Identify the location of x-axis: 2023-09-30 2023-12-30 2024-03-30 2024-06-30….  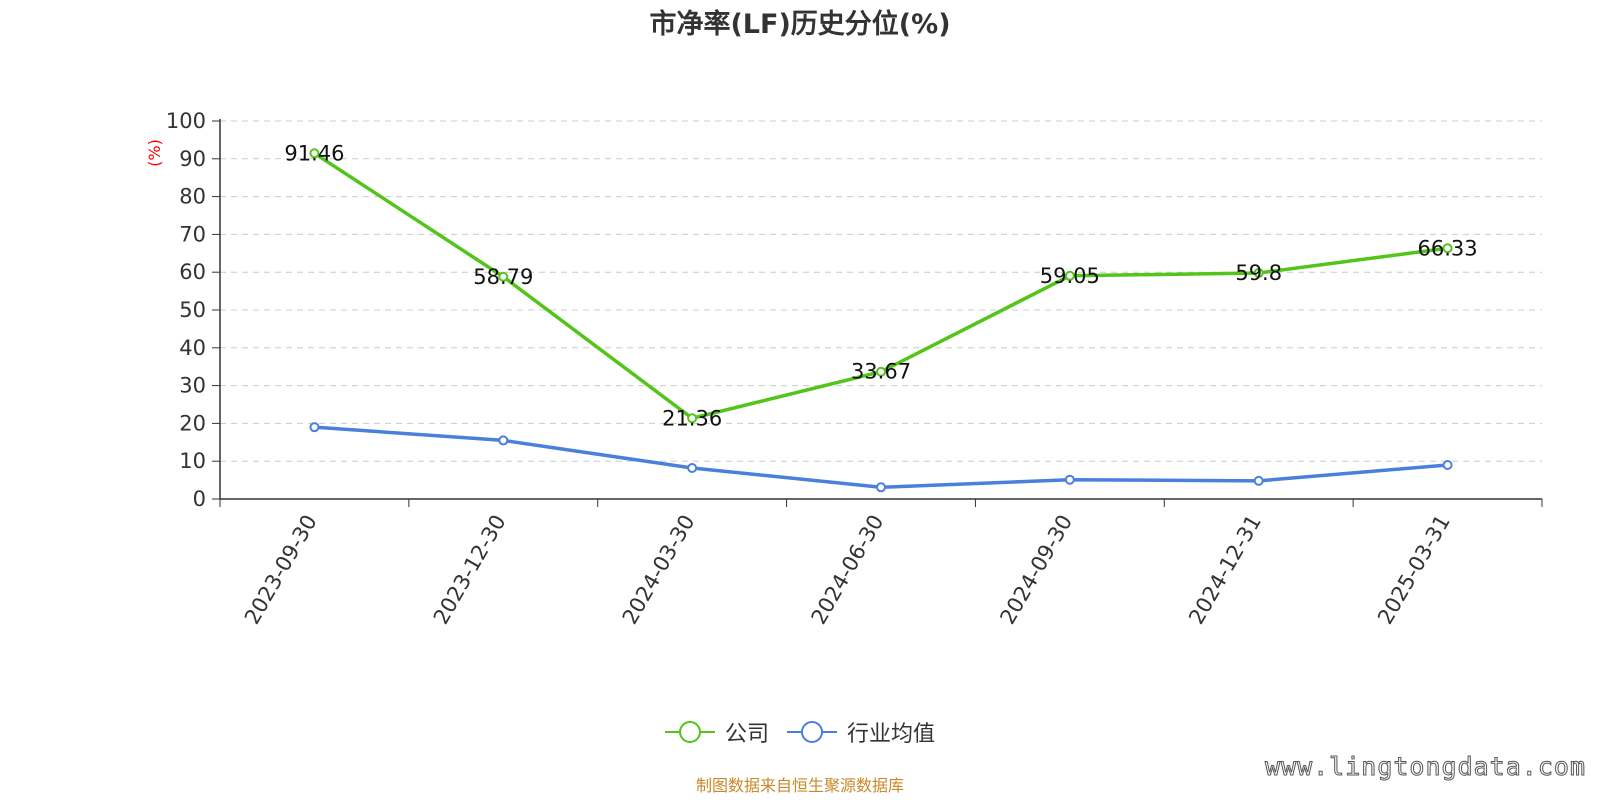
(881, 563).